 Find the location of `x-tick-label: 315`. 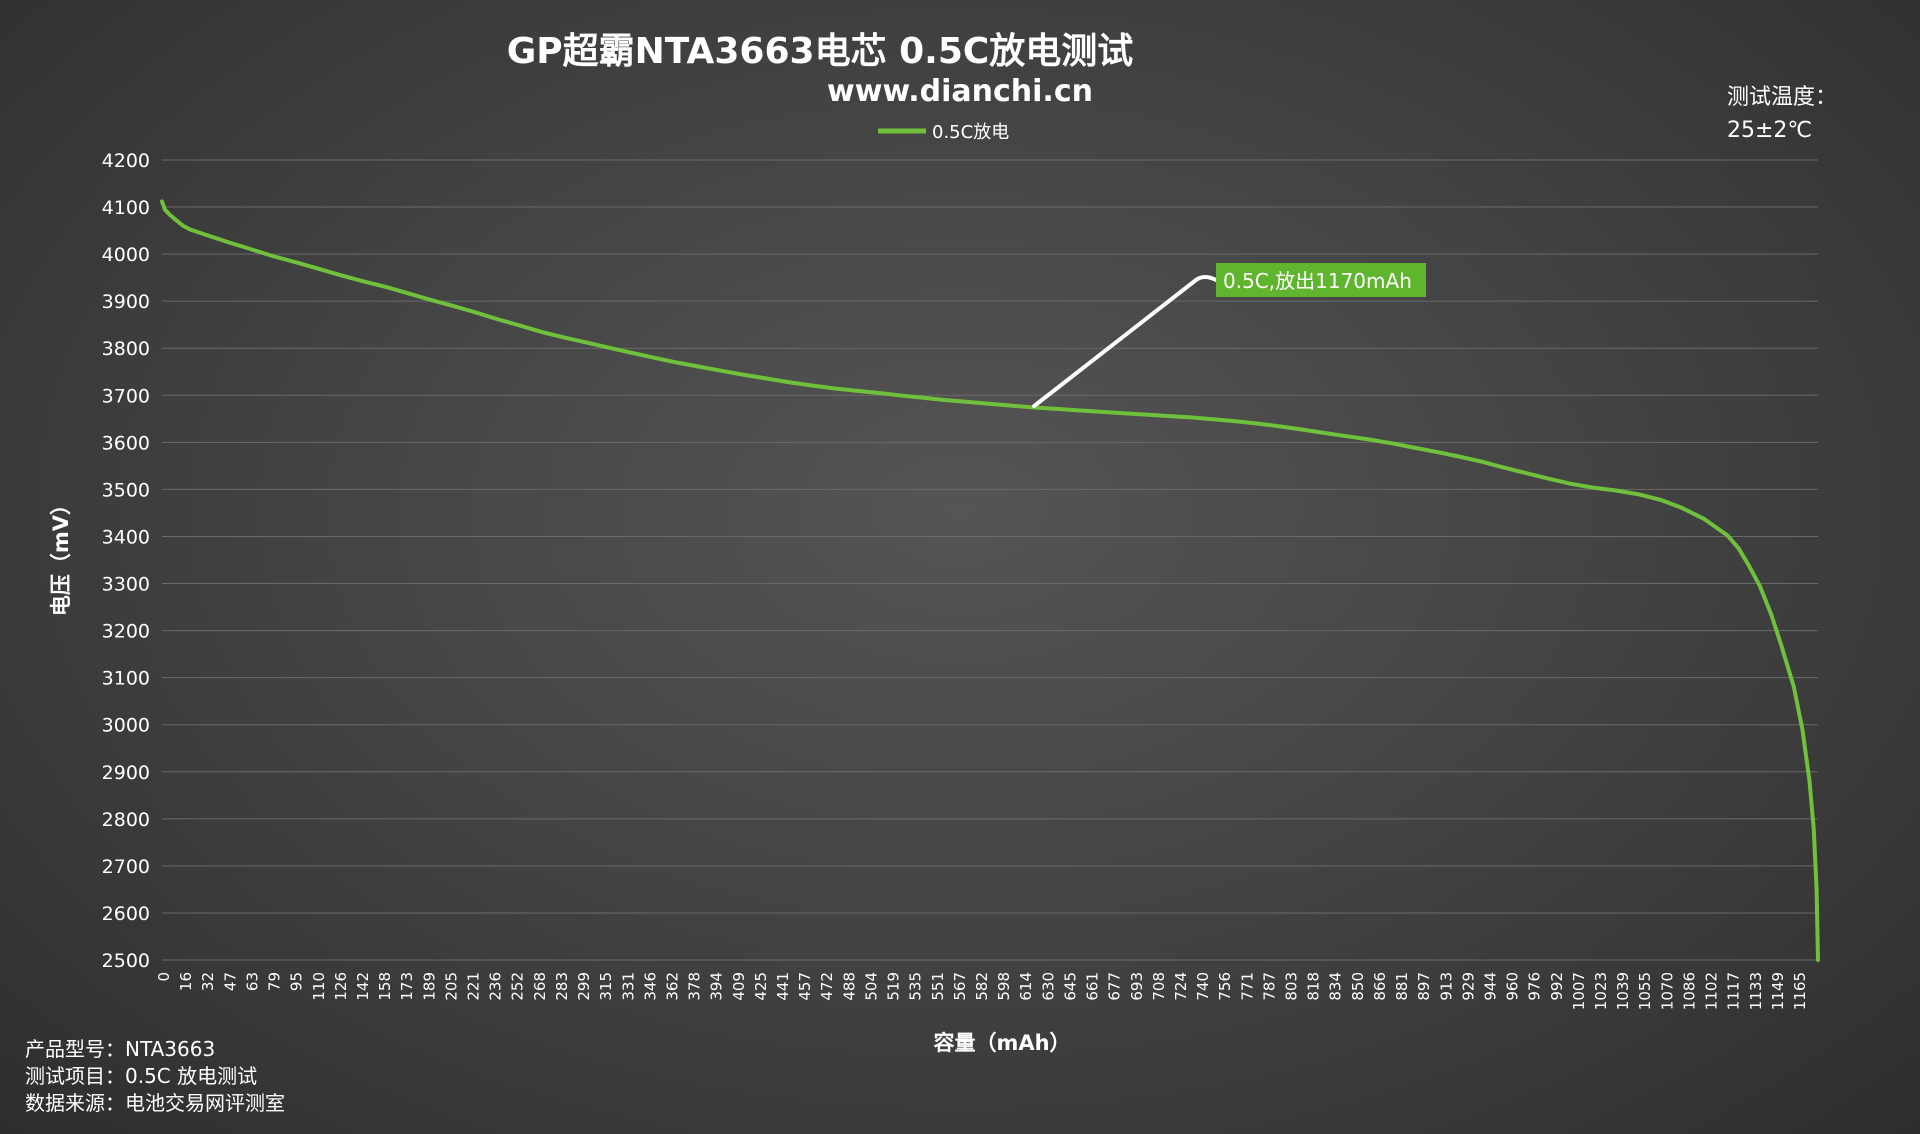

x-tick-label: 315 is located at coordinates (606, 986).